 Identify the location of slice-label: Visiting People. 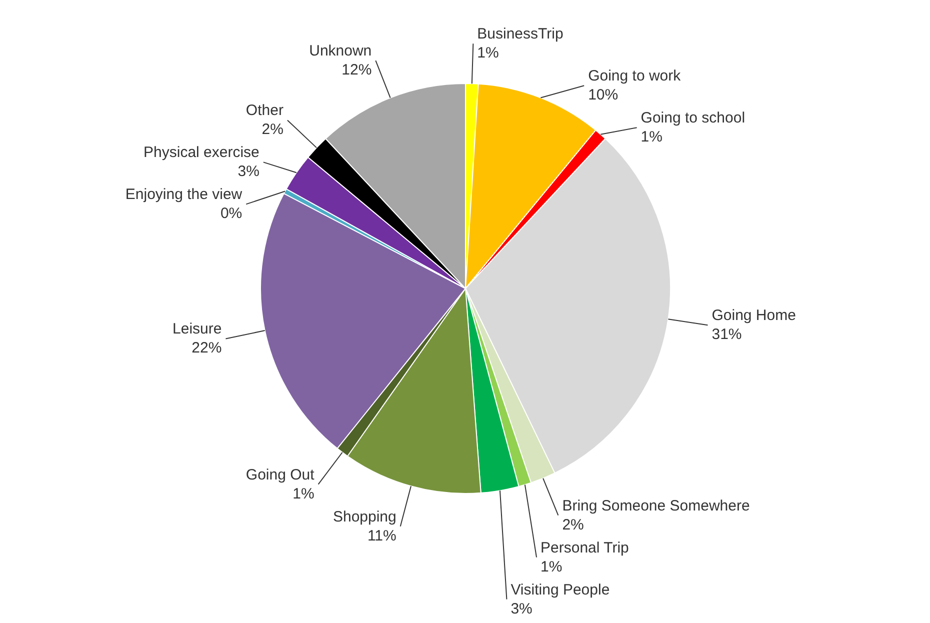
(560, 589).